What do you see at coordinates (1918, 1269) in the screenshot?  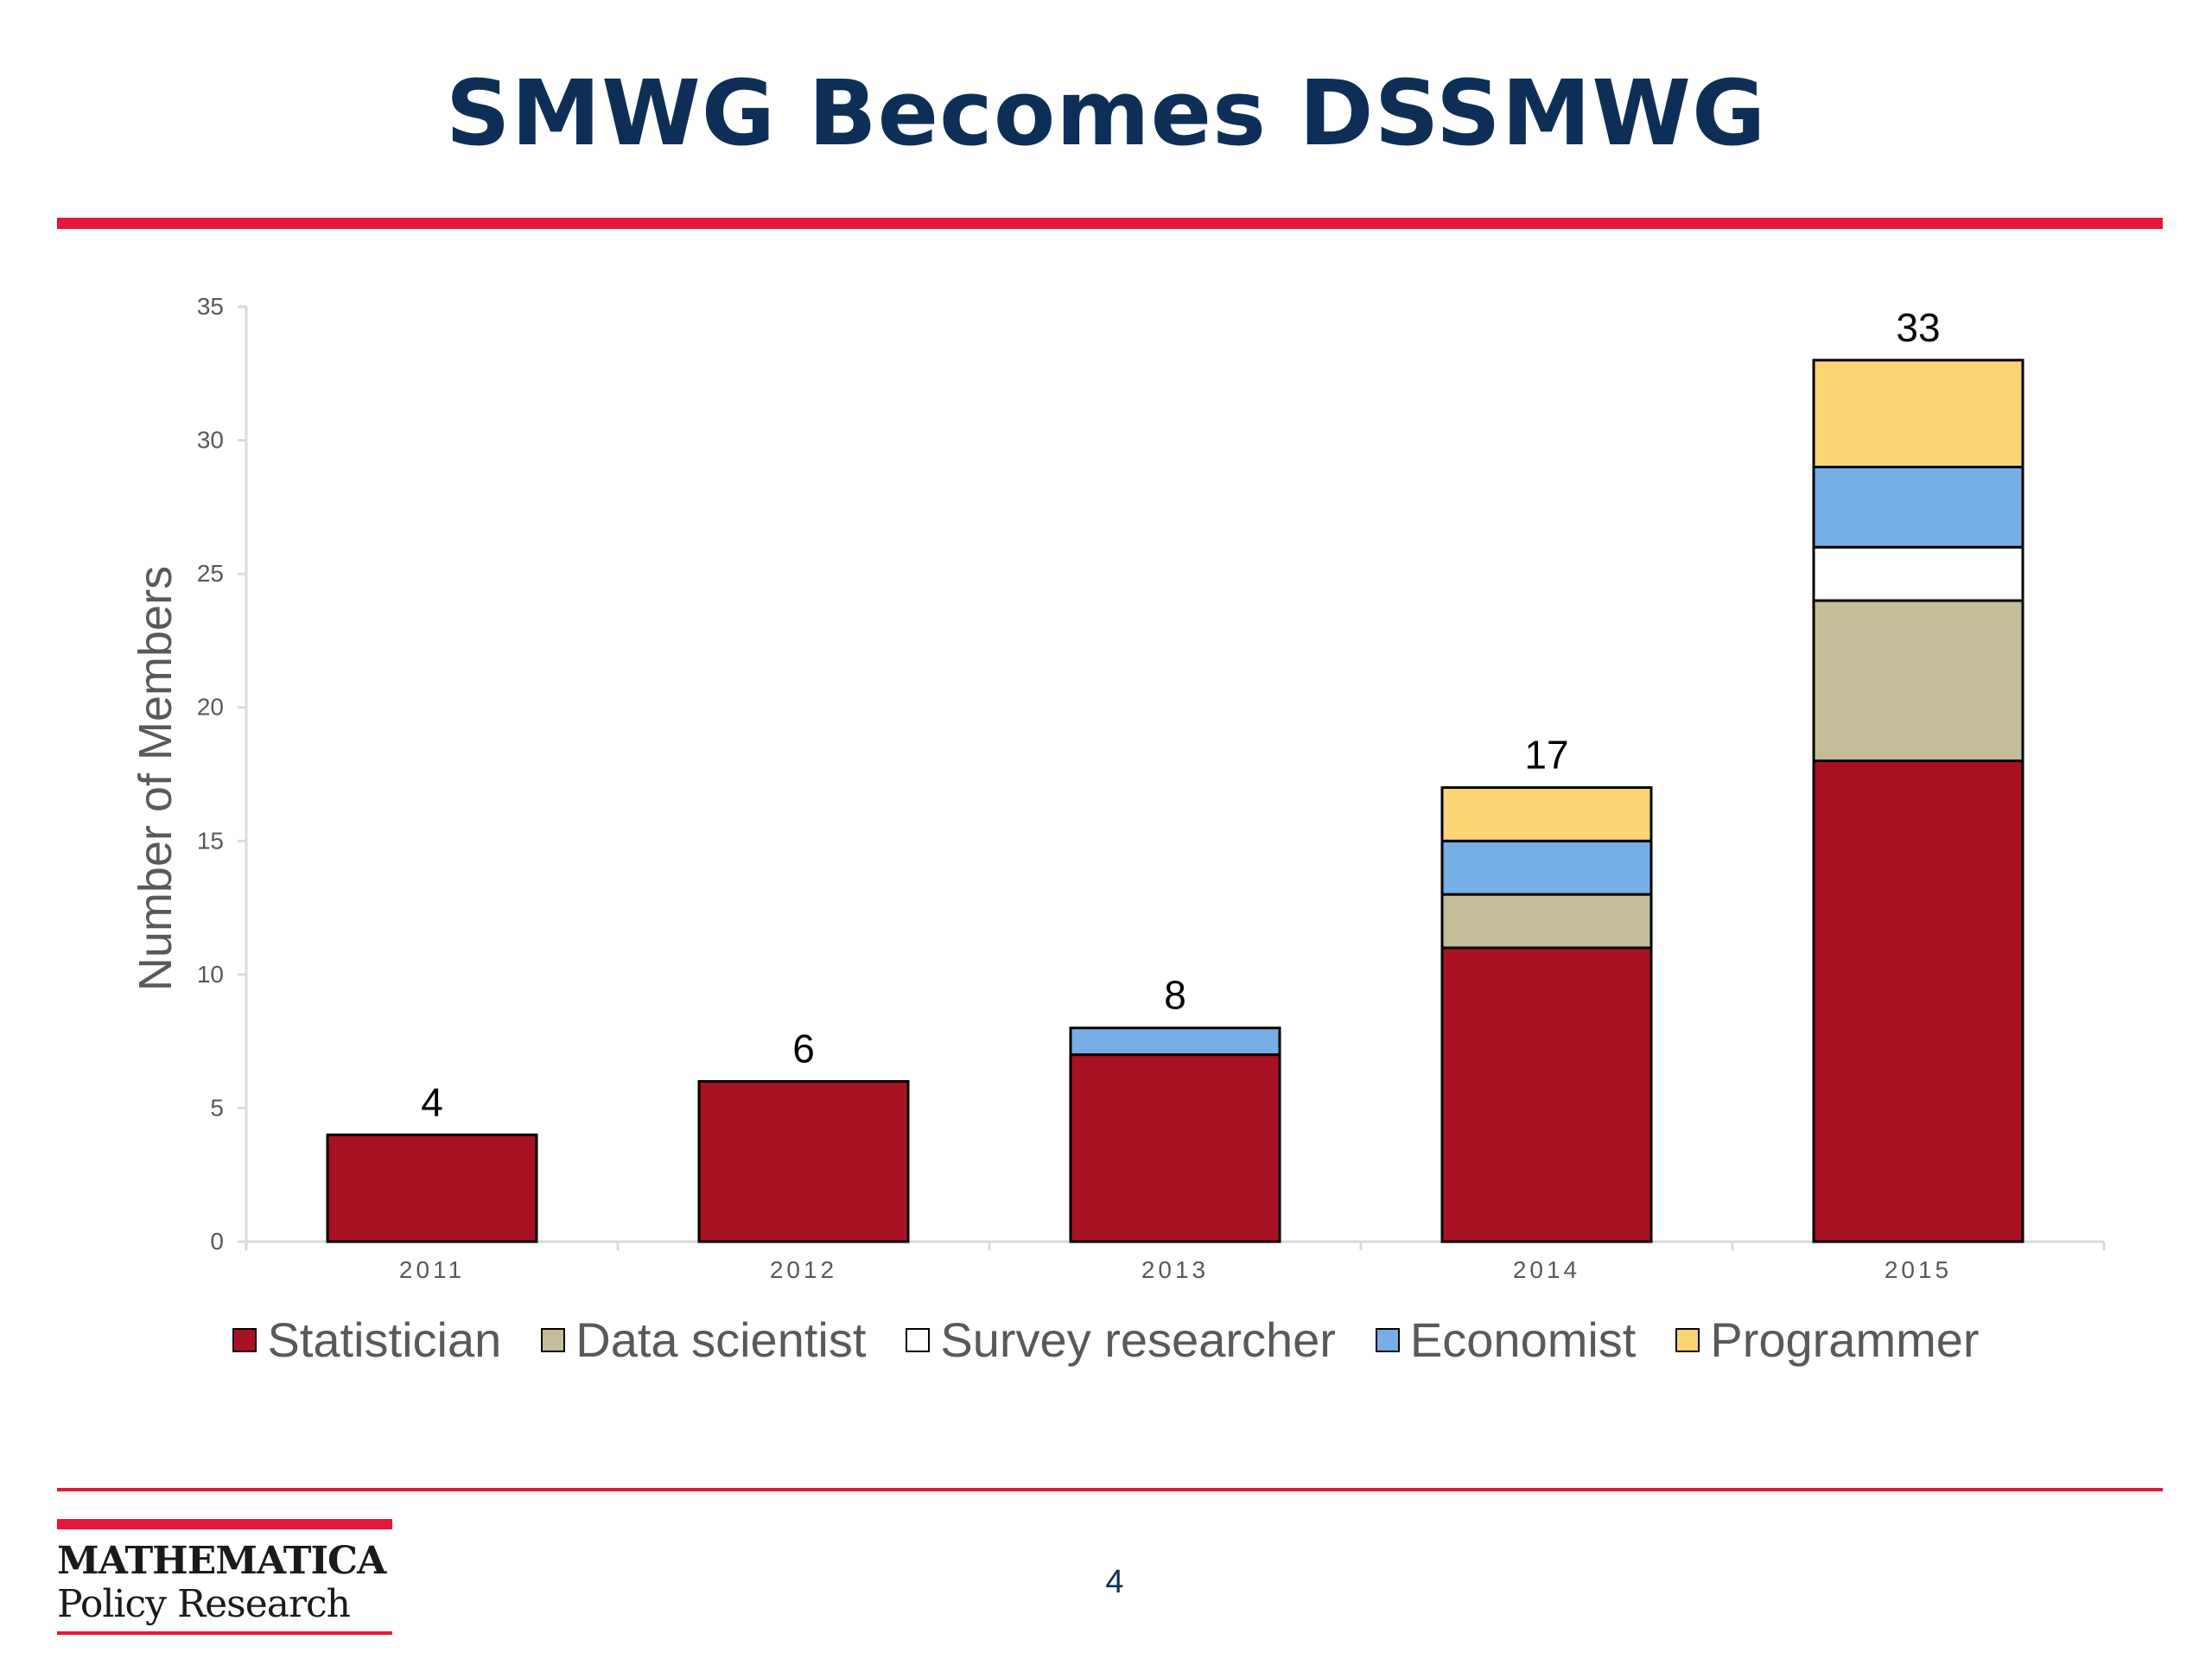 I see `x-tick-label: 2015` at bounding box center [1918, 1269].